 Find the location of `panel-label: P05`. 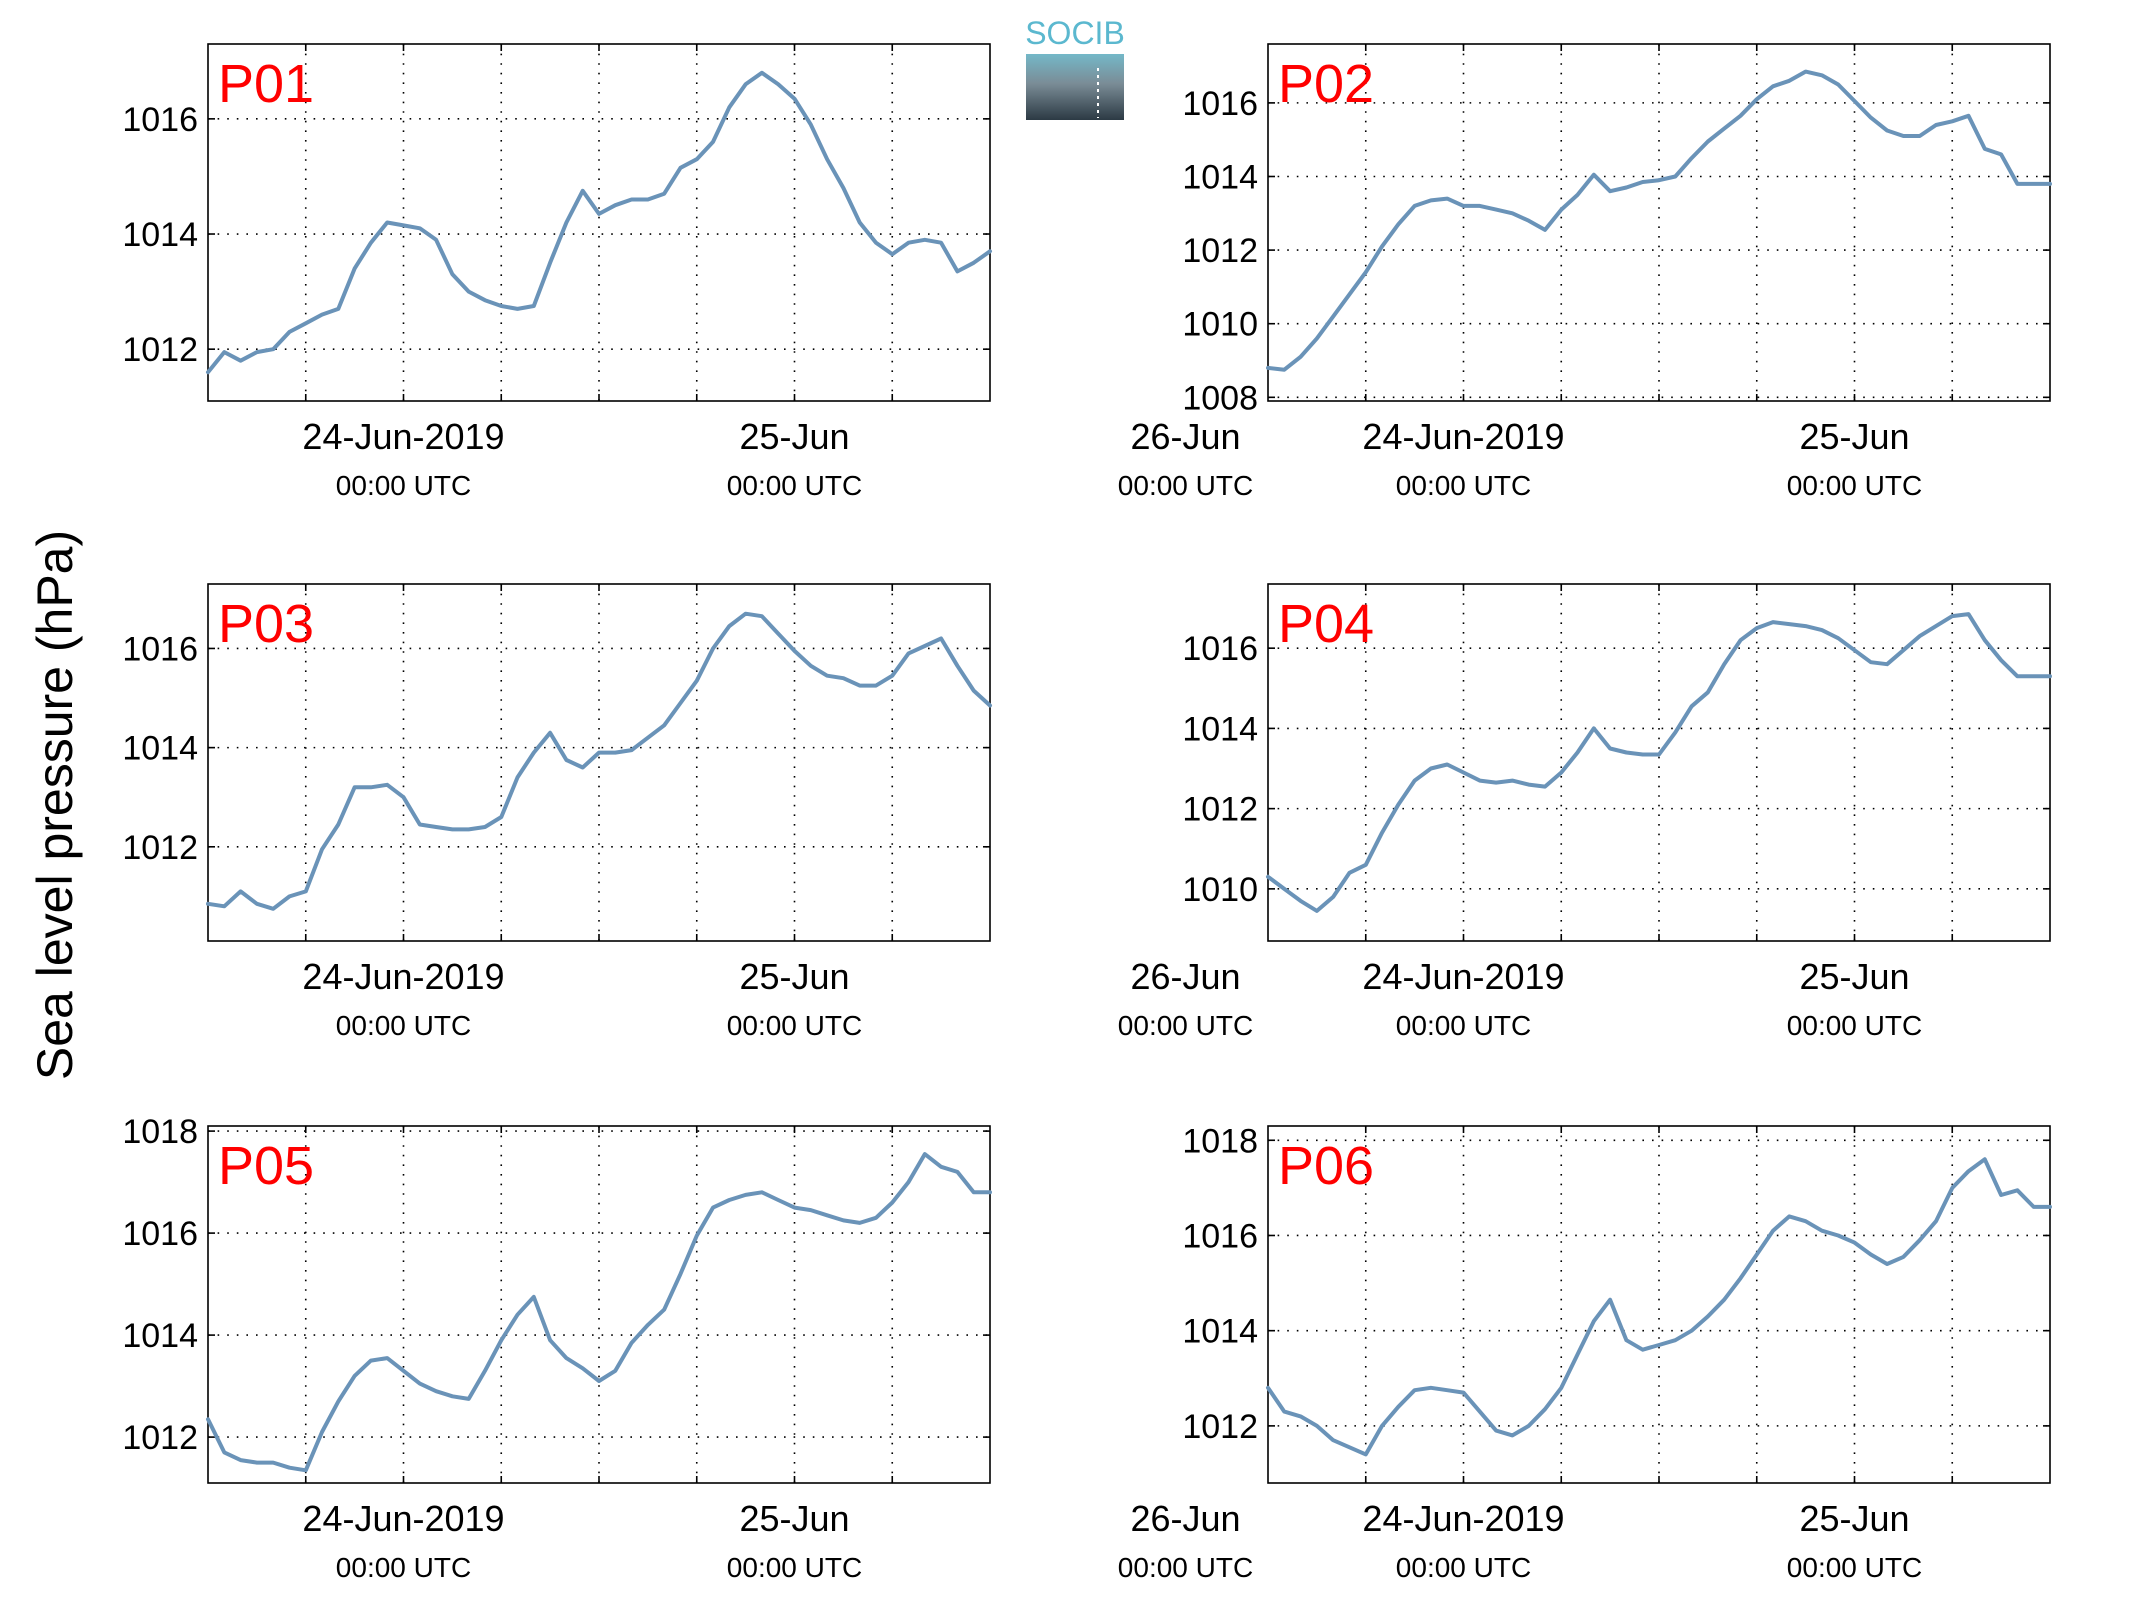

panel-label: P05 is located at coordinates (266, 1166).